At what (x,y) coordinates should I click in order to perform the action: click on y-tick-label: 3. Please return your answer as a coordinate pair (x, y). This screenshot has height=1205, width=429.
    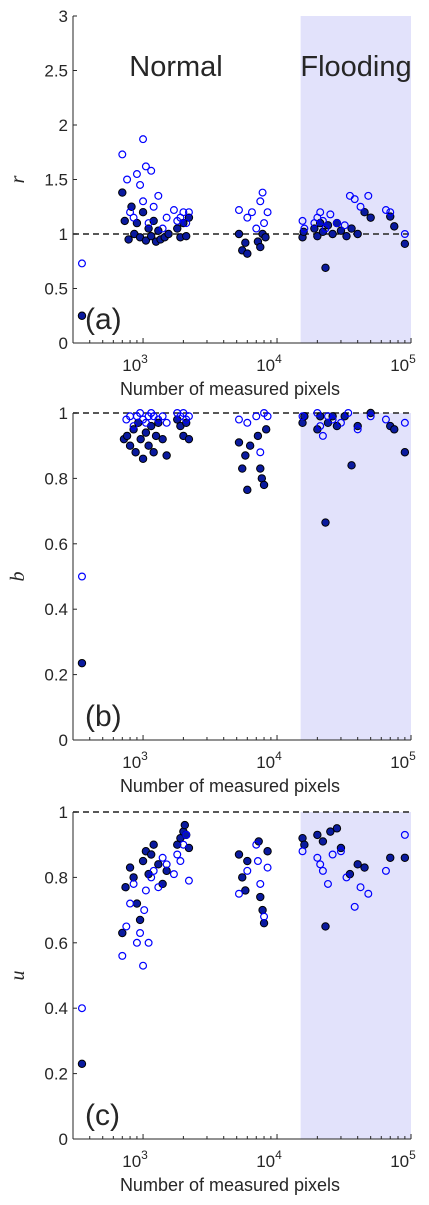
    Looking at the image, I should click on (63, 16).